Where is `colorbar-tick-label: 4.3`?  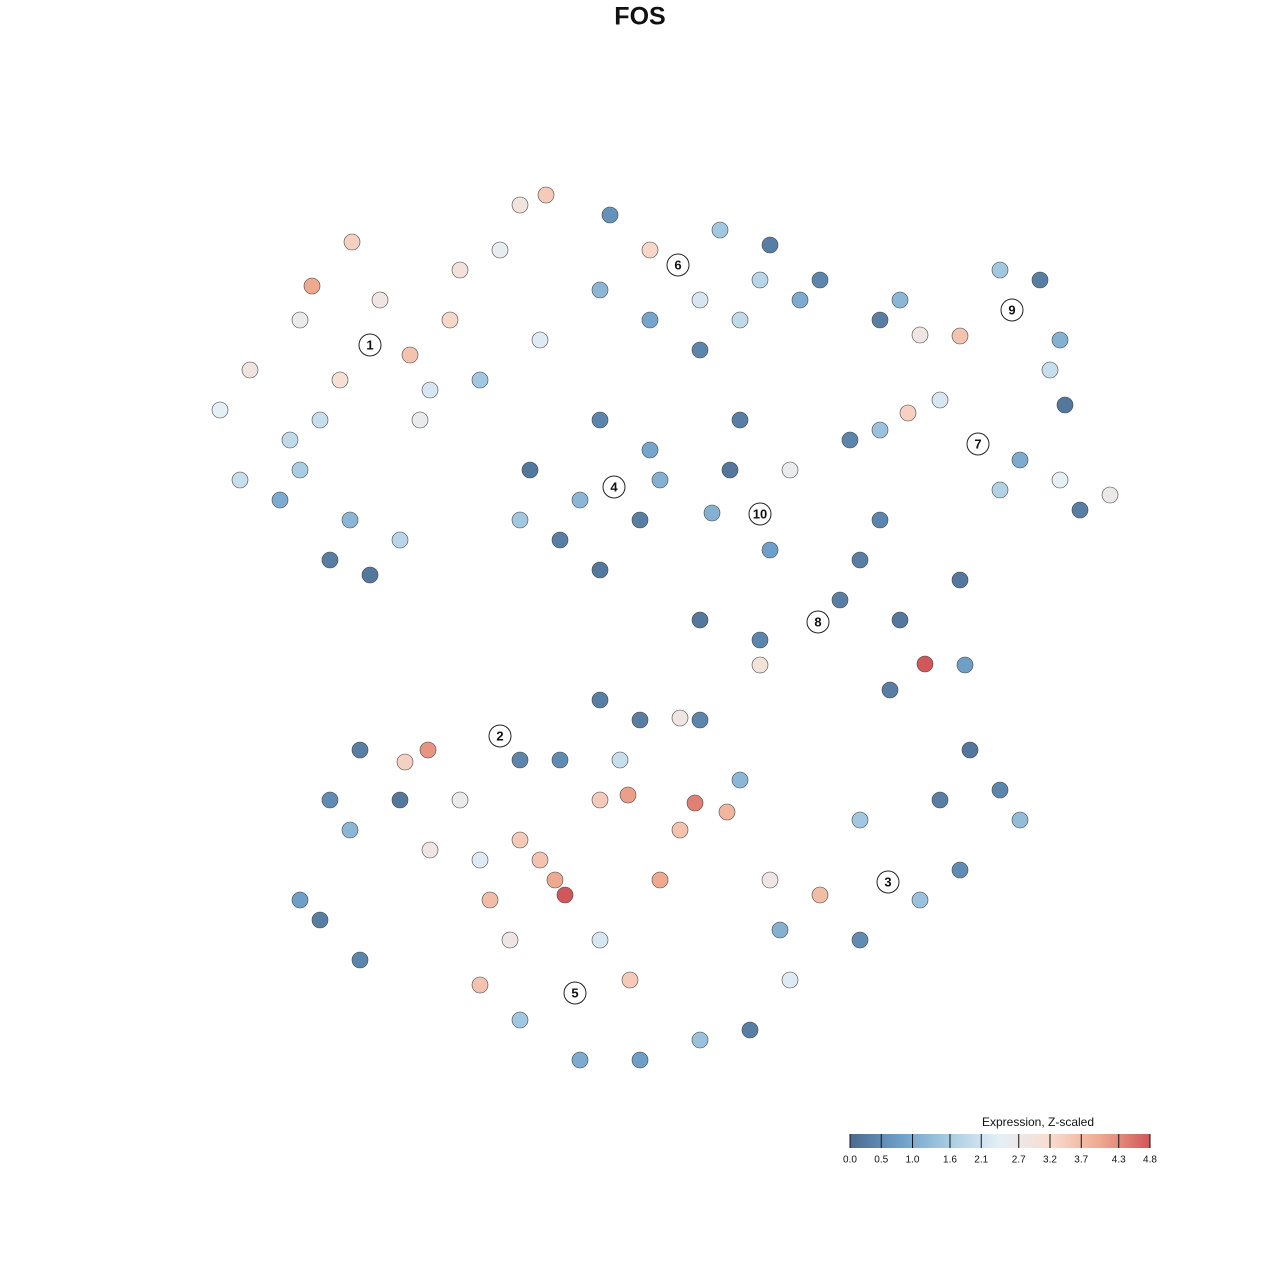
colorbar-tick-label: 4.3 is located at coordinates (1119, 1160).